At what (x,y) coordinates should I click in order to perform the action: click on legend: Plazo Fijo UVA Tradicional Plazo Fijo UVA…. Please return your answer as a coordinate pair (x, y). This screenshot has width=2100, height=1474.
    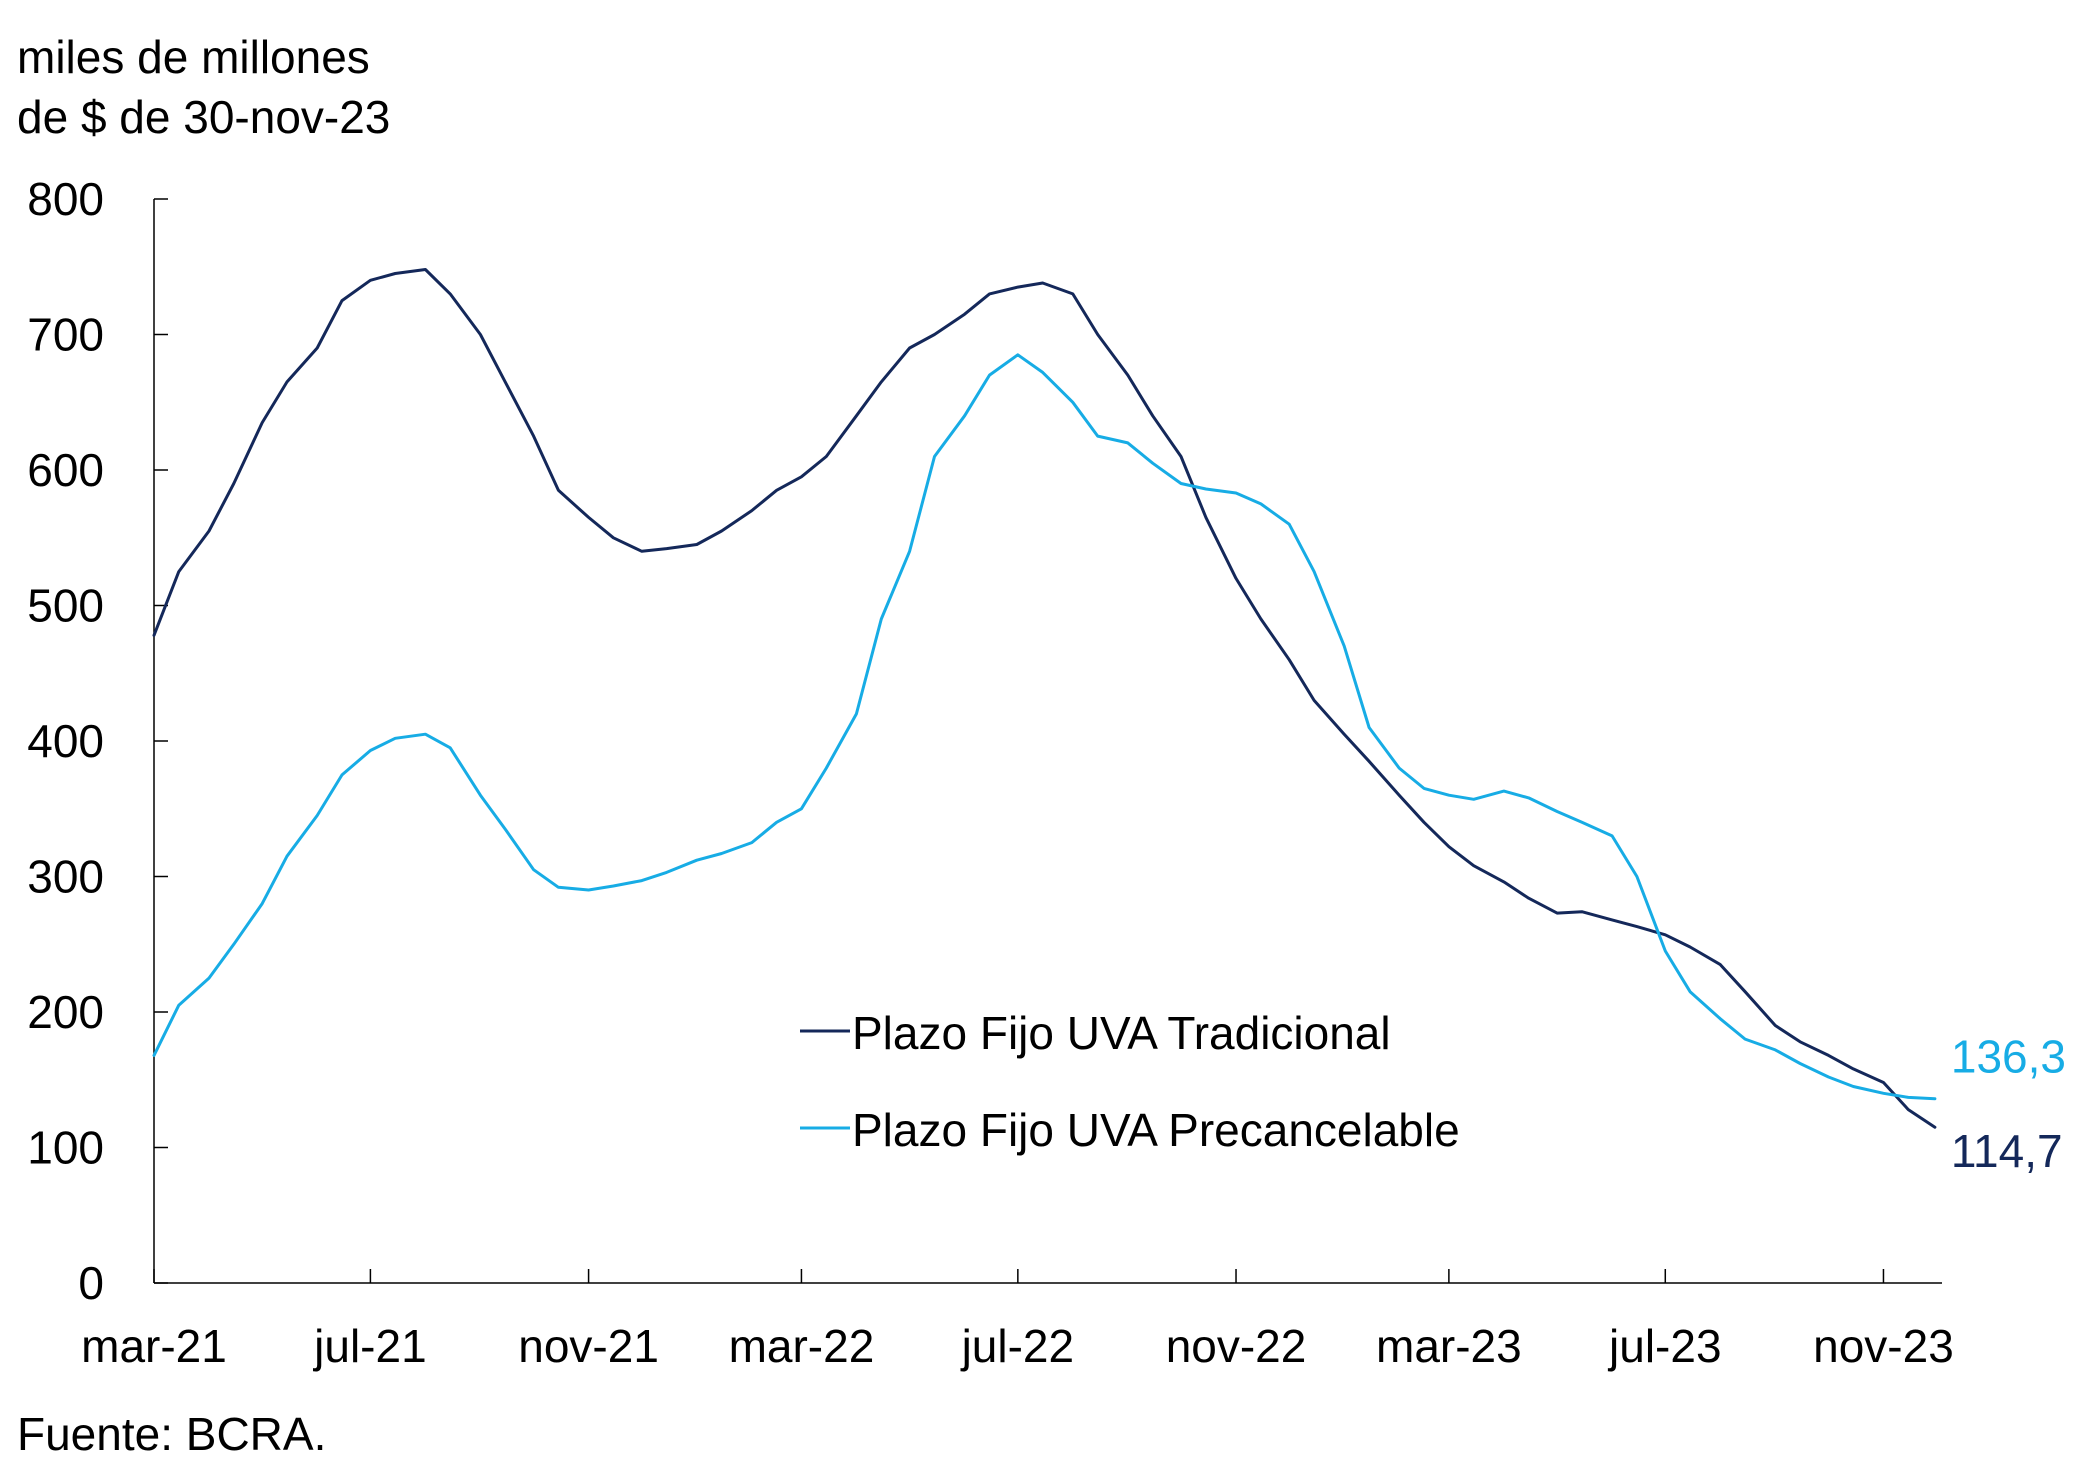
    Looking at the image, I should click on (1130, 1081).